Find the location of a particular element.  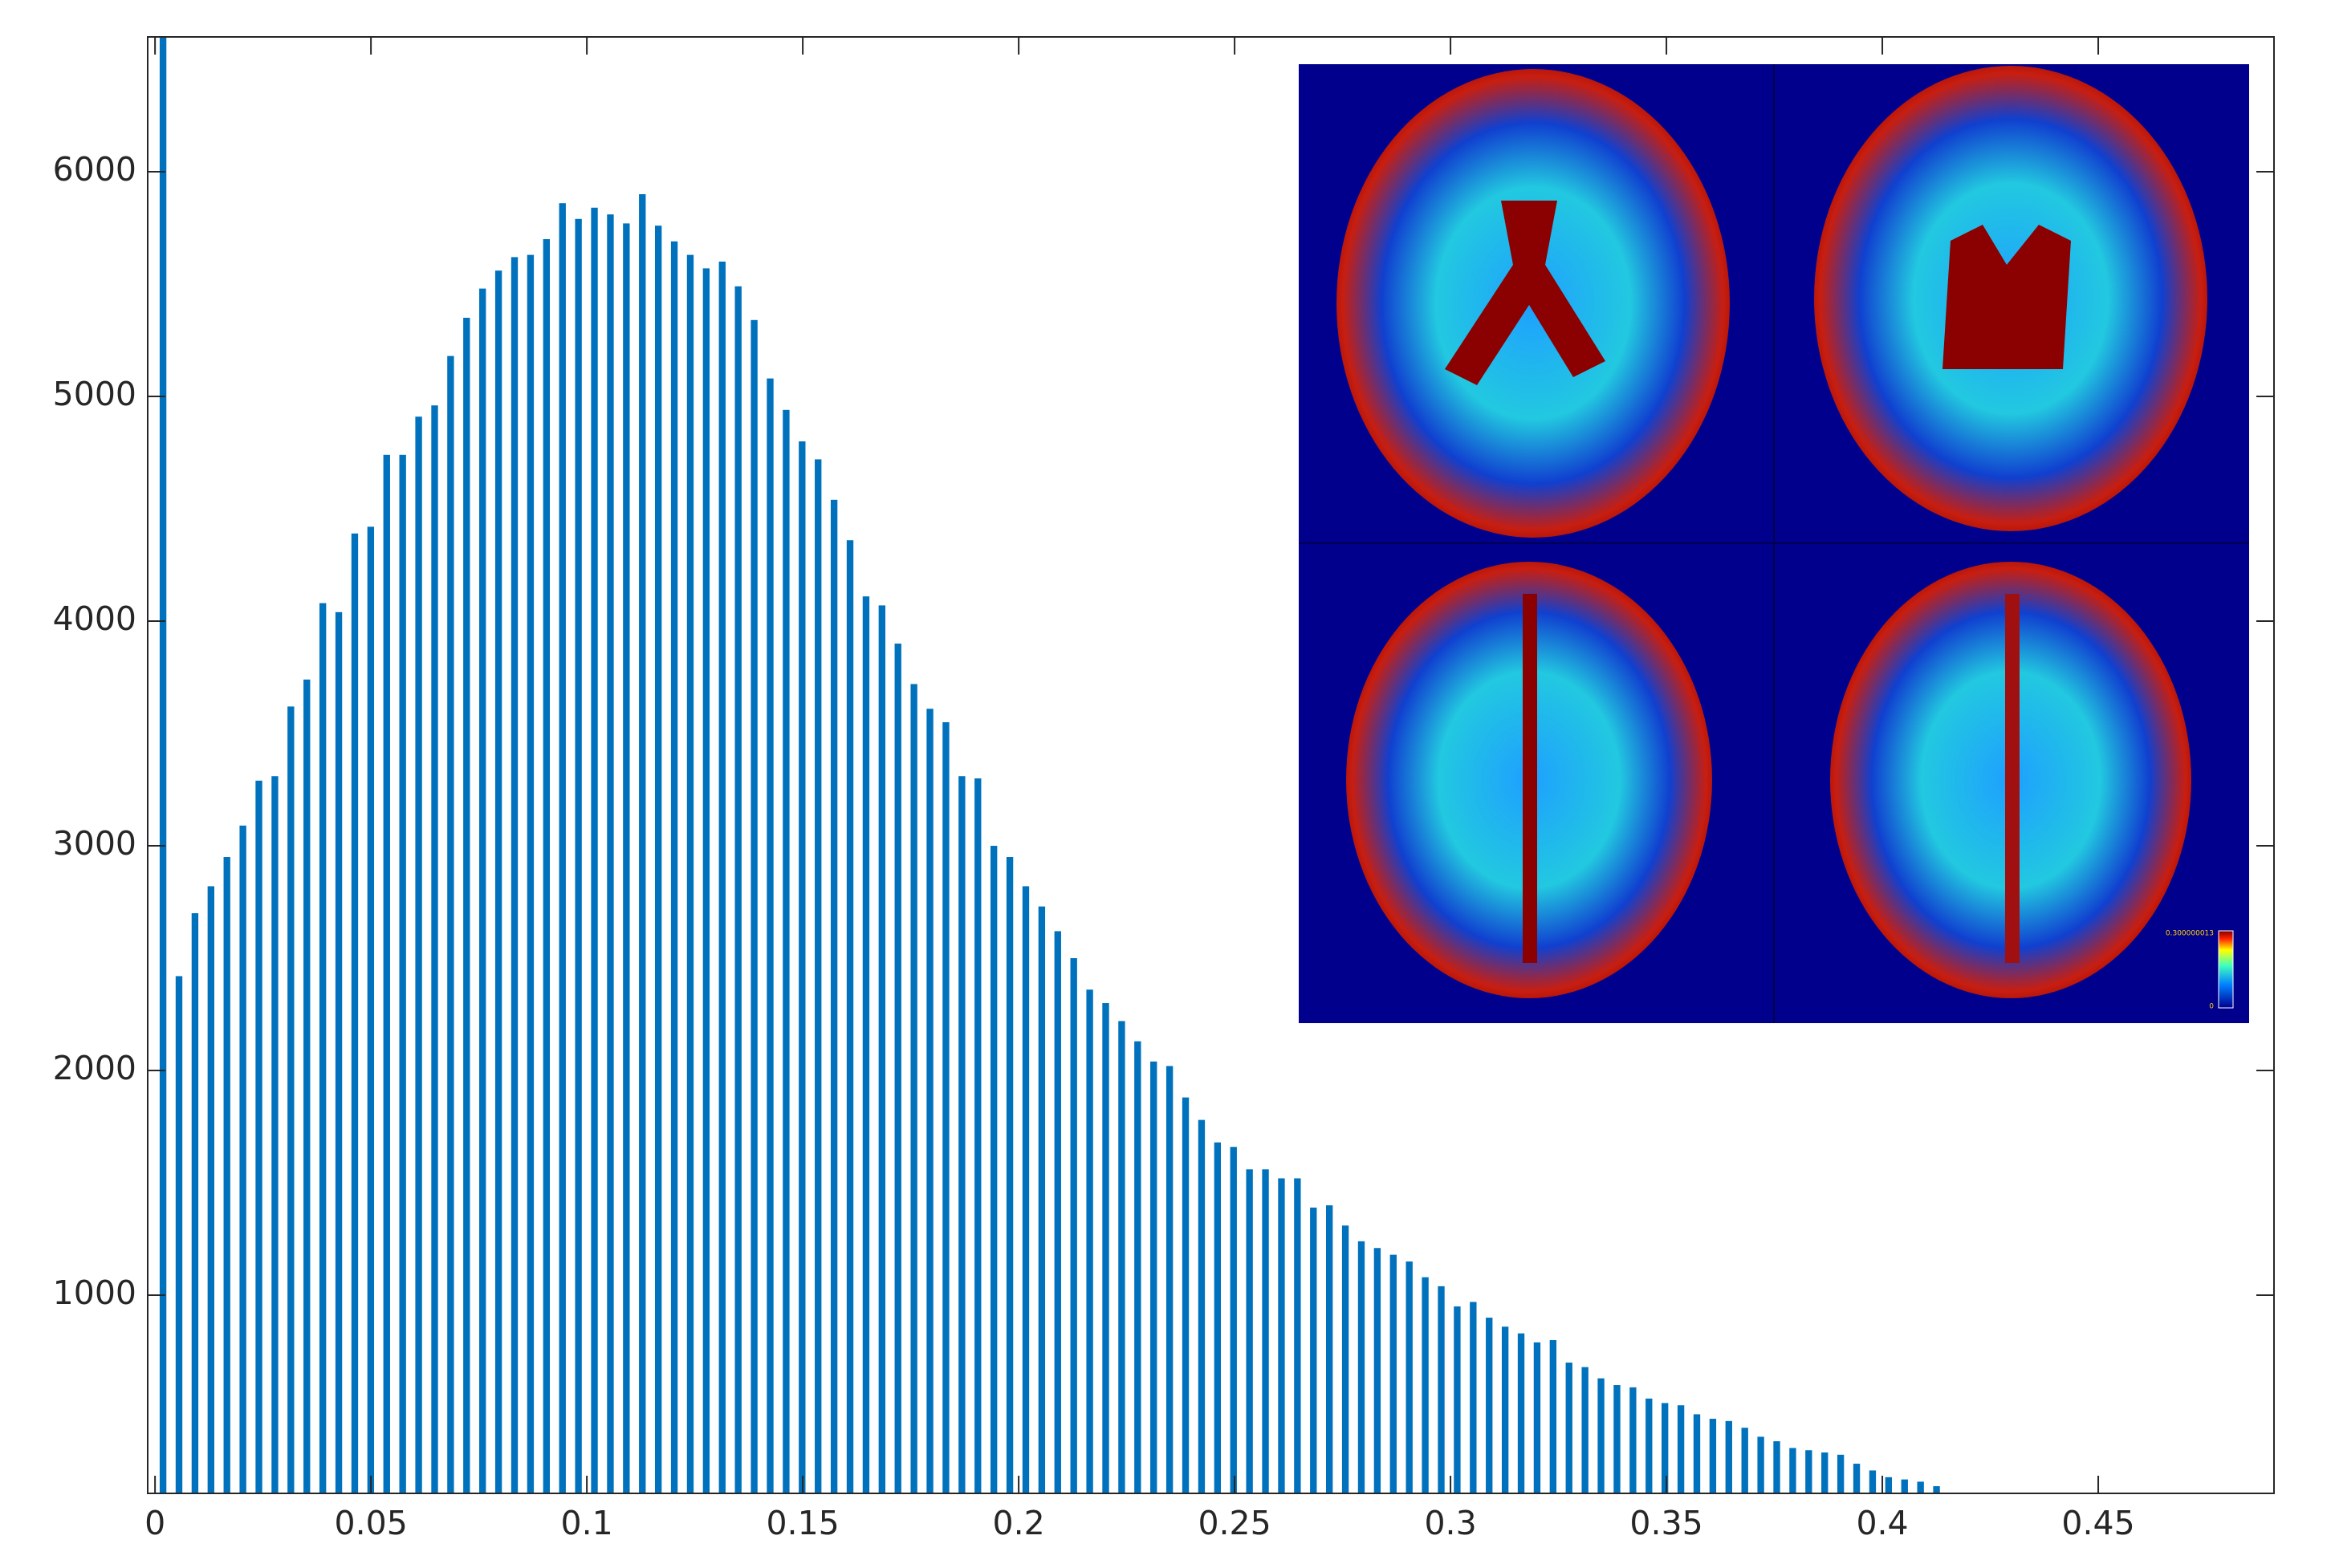

x-tick-label: 0.3 is located at coordinates (1450, 1523).